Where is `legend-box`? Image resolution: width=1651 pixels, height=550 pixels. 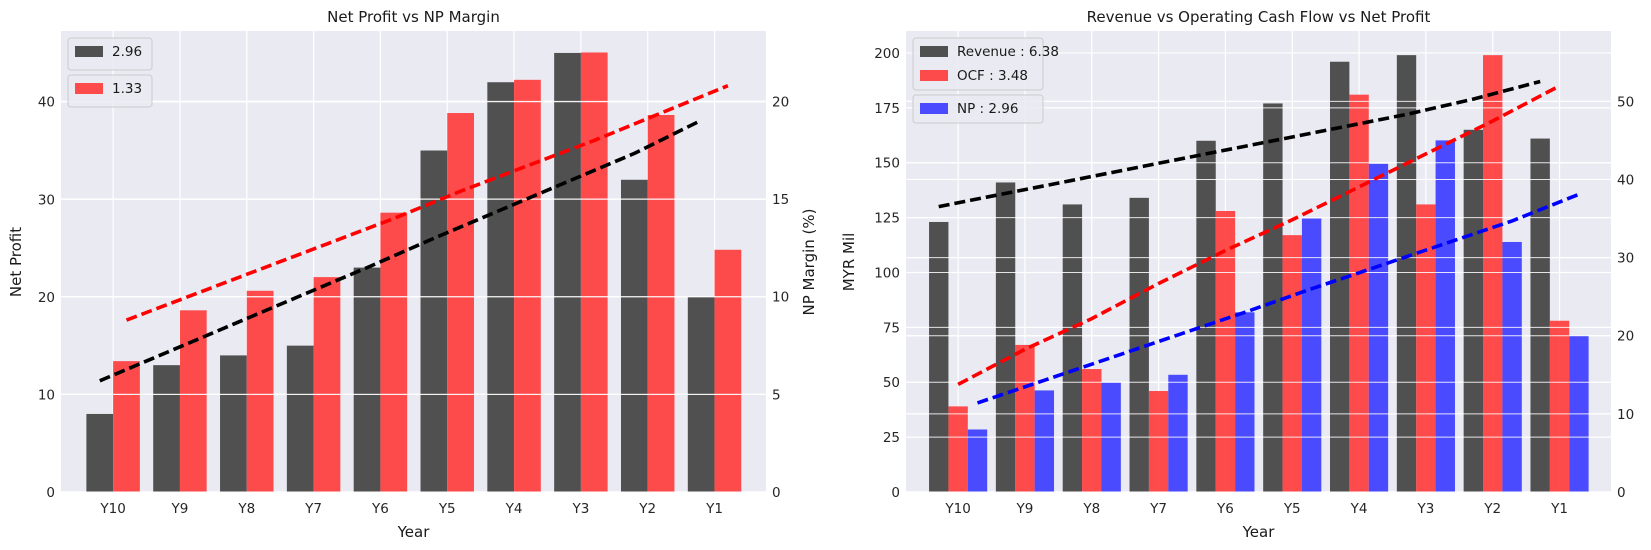 legend-box is located at coordinates (978, 109).